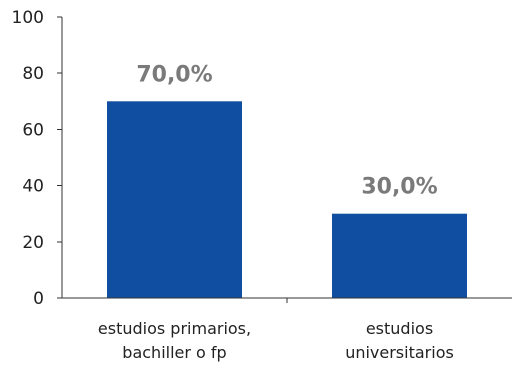  What do you see at coordinates (38, 299) in the screenshot?
I see `y-tick-label: 0` at bounding box center [38, 299].